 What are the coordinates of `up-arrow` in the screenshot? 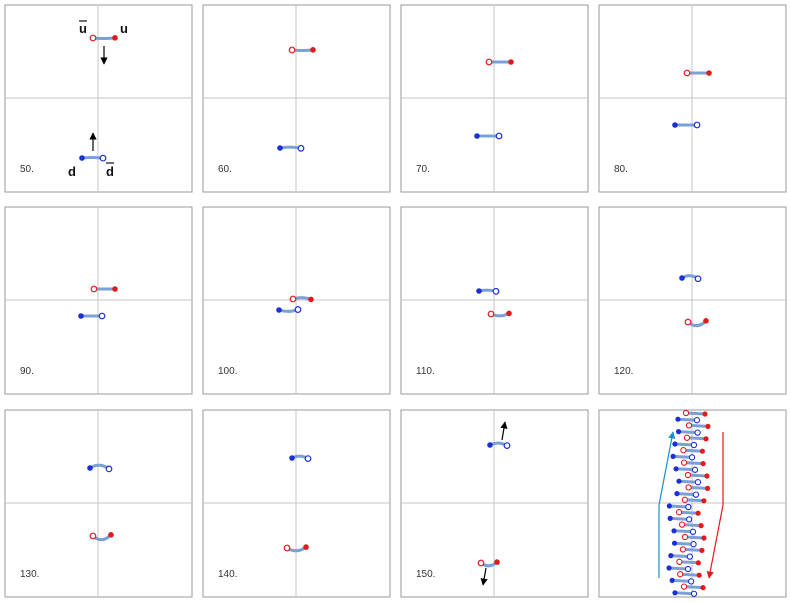 It's located at (504, 431).